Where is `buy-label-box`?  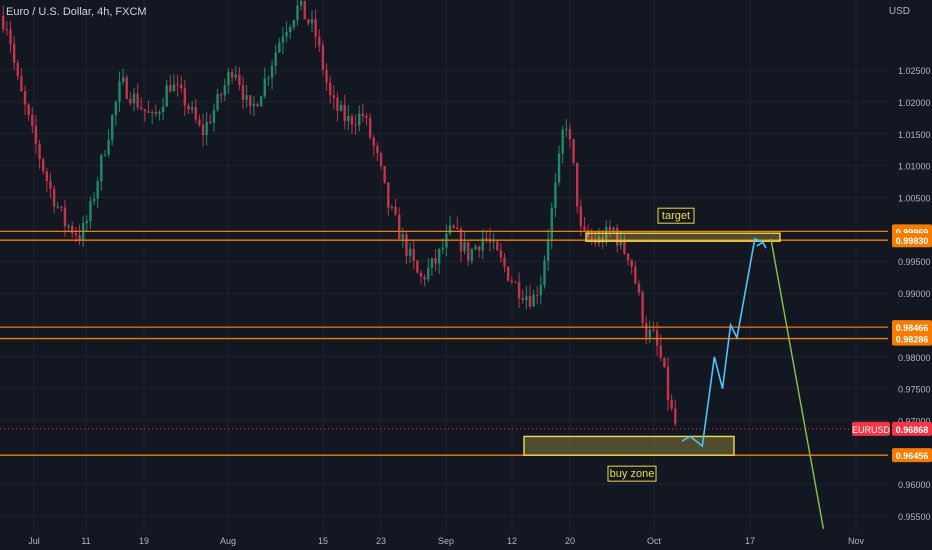 buy-label-box is located at coordinates (632, 473).